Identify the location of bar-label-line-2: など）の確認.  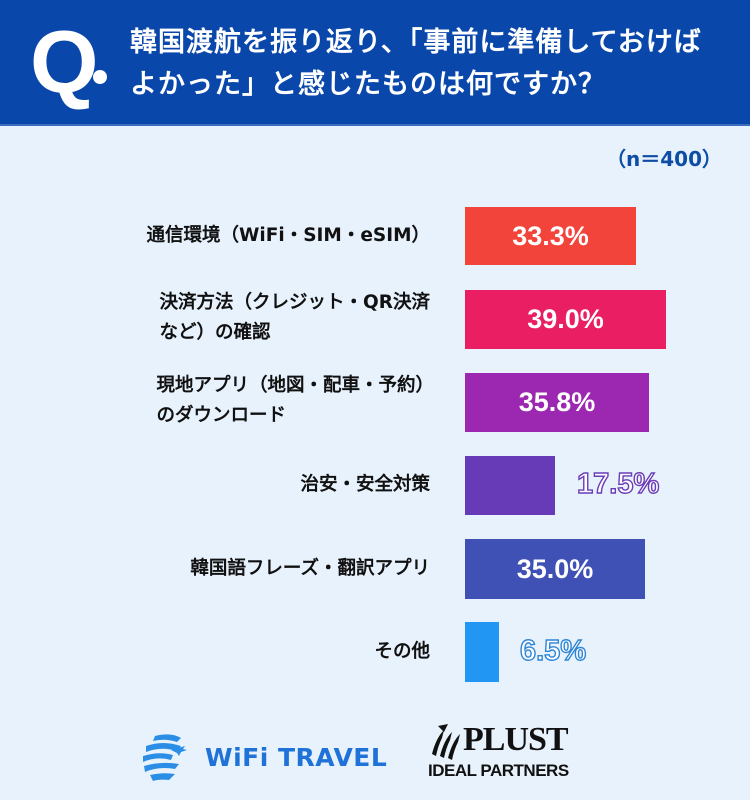
(215, 332).